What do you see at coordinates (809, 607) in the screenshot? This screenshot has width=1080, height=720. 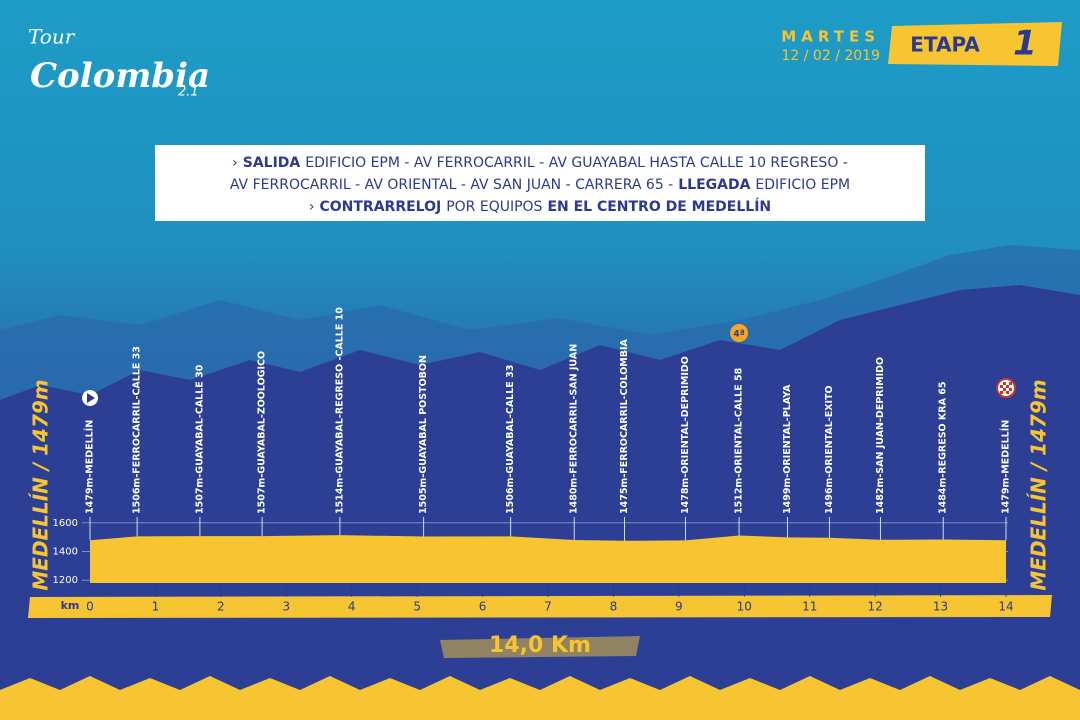 I see `x-tick-label: 11` at bounding box center [809, 607].